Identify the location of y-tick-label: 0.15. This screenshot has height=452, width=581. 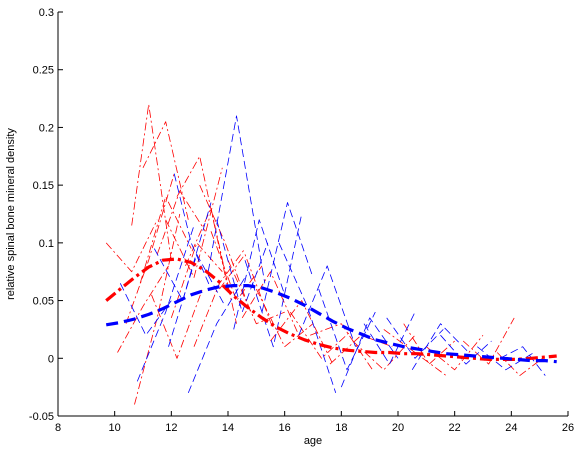
(43, 186).